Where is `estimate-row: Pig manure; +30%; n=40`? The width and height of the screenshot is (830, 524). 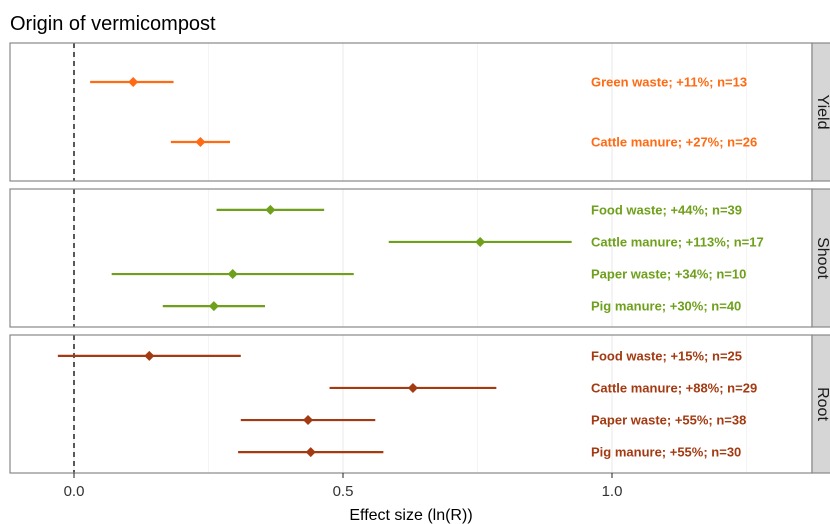 estimate-row: Pig manure; +30%; n=40 is located at coordinates (451, 306).